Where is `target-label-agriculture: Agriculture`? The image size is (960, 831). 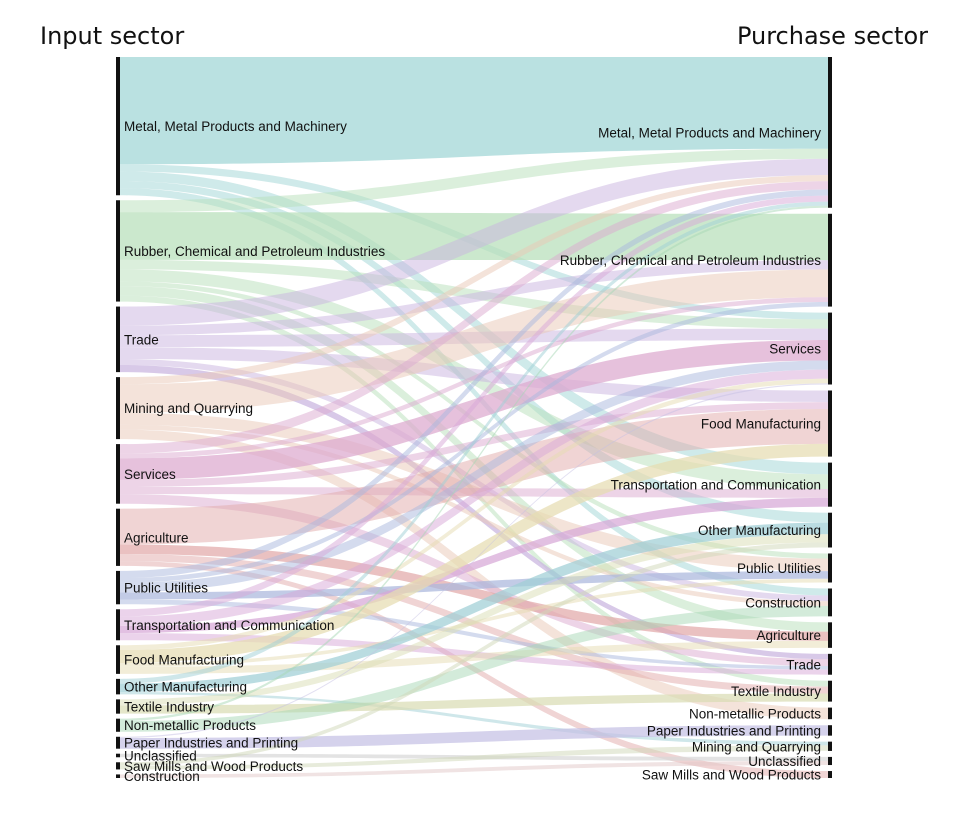 target-label-agriculture: Agriculture is located at coordinates (788, 635).